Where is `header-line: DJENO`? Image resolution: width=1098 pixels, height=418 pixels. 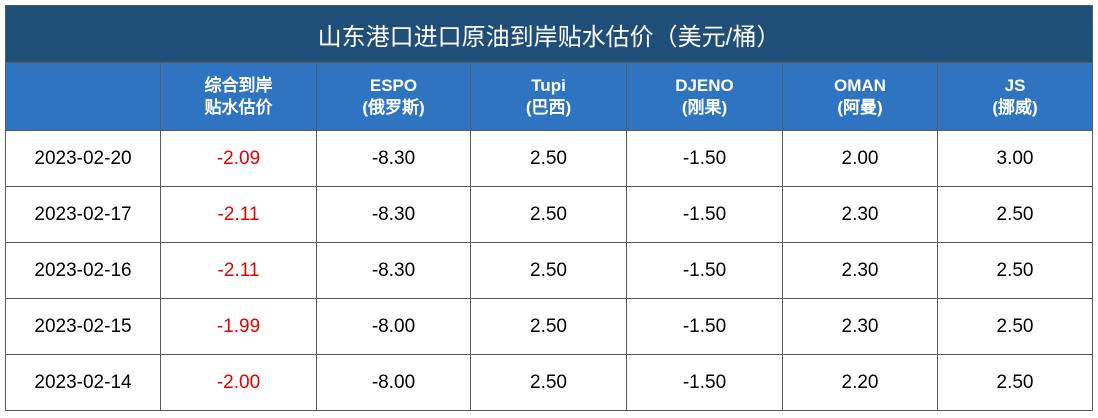
header-line: DJENO is located at coordinates (704, 85).